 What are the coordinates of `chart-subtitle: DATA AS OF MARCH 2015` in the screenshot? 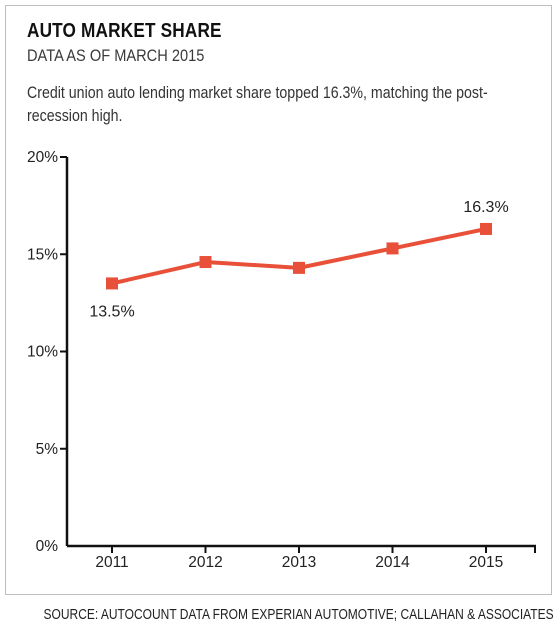 It's located at (116, 55).